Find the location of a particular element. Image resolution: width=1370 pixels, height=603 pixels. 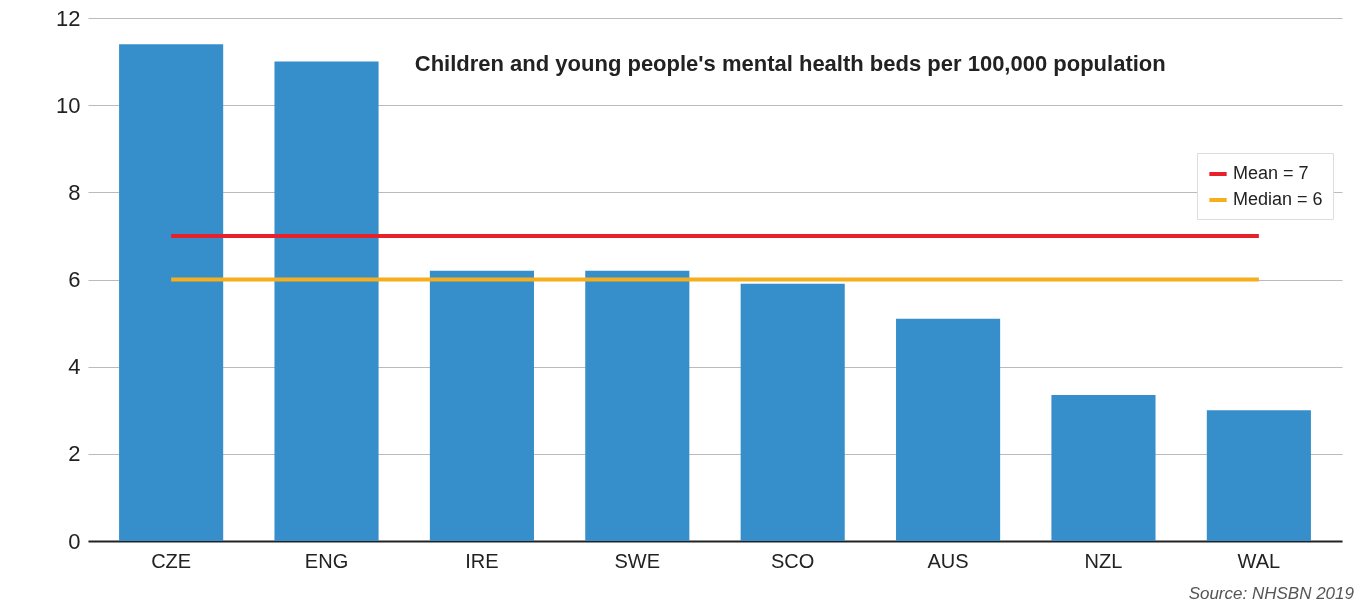

x-tick-label: CZE is located at coordinates (171, 560).